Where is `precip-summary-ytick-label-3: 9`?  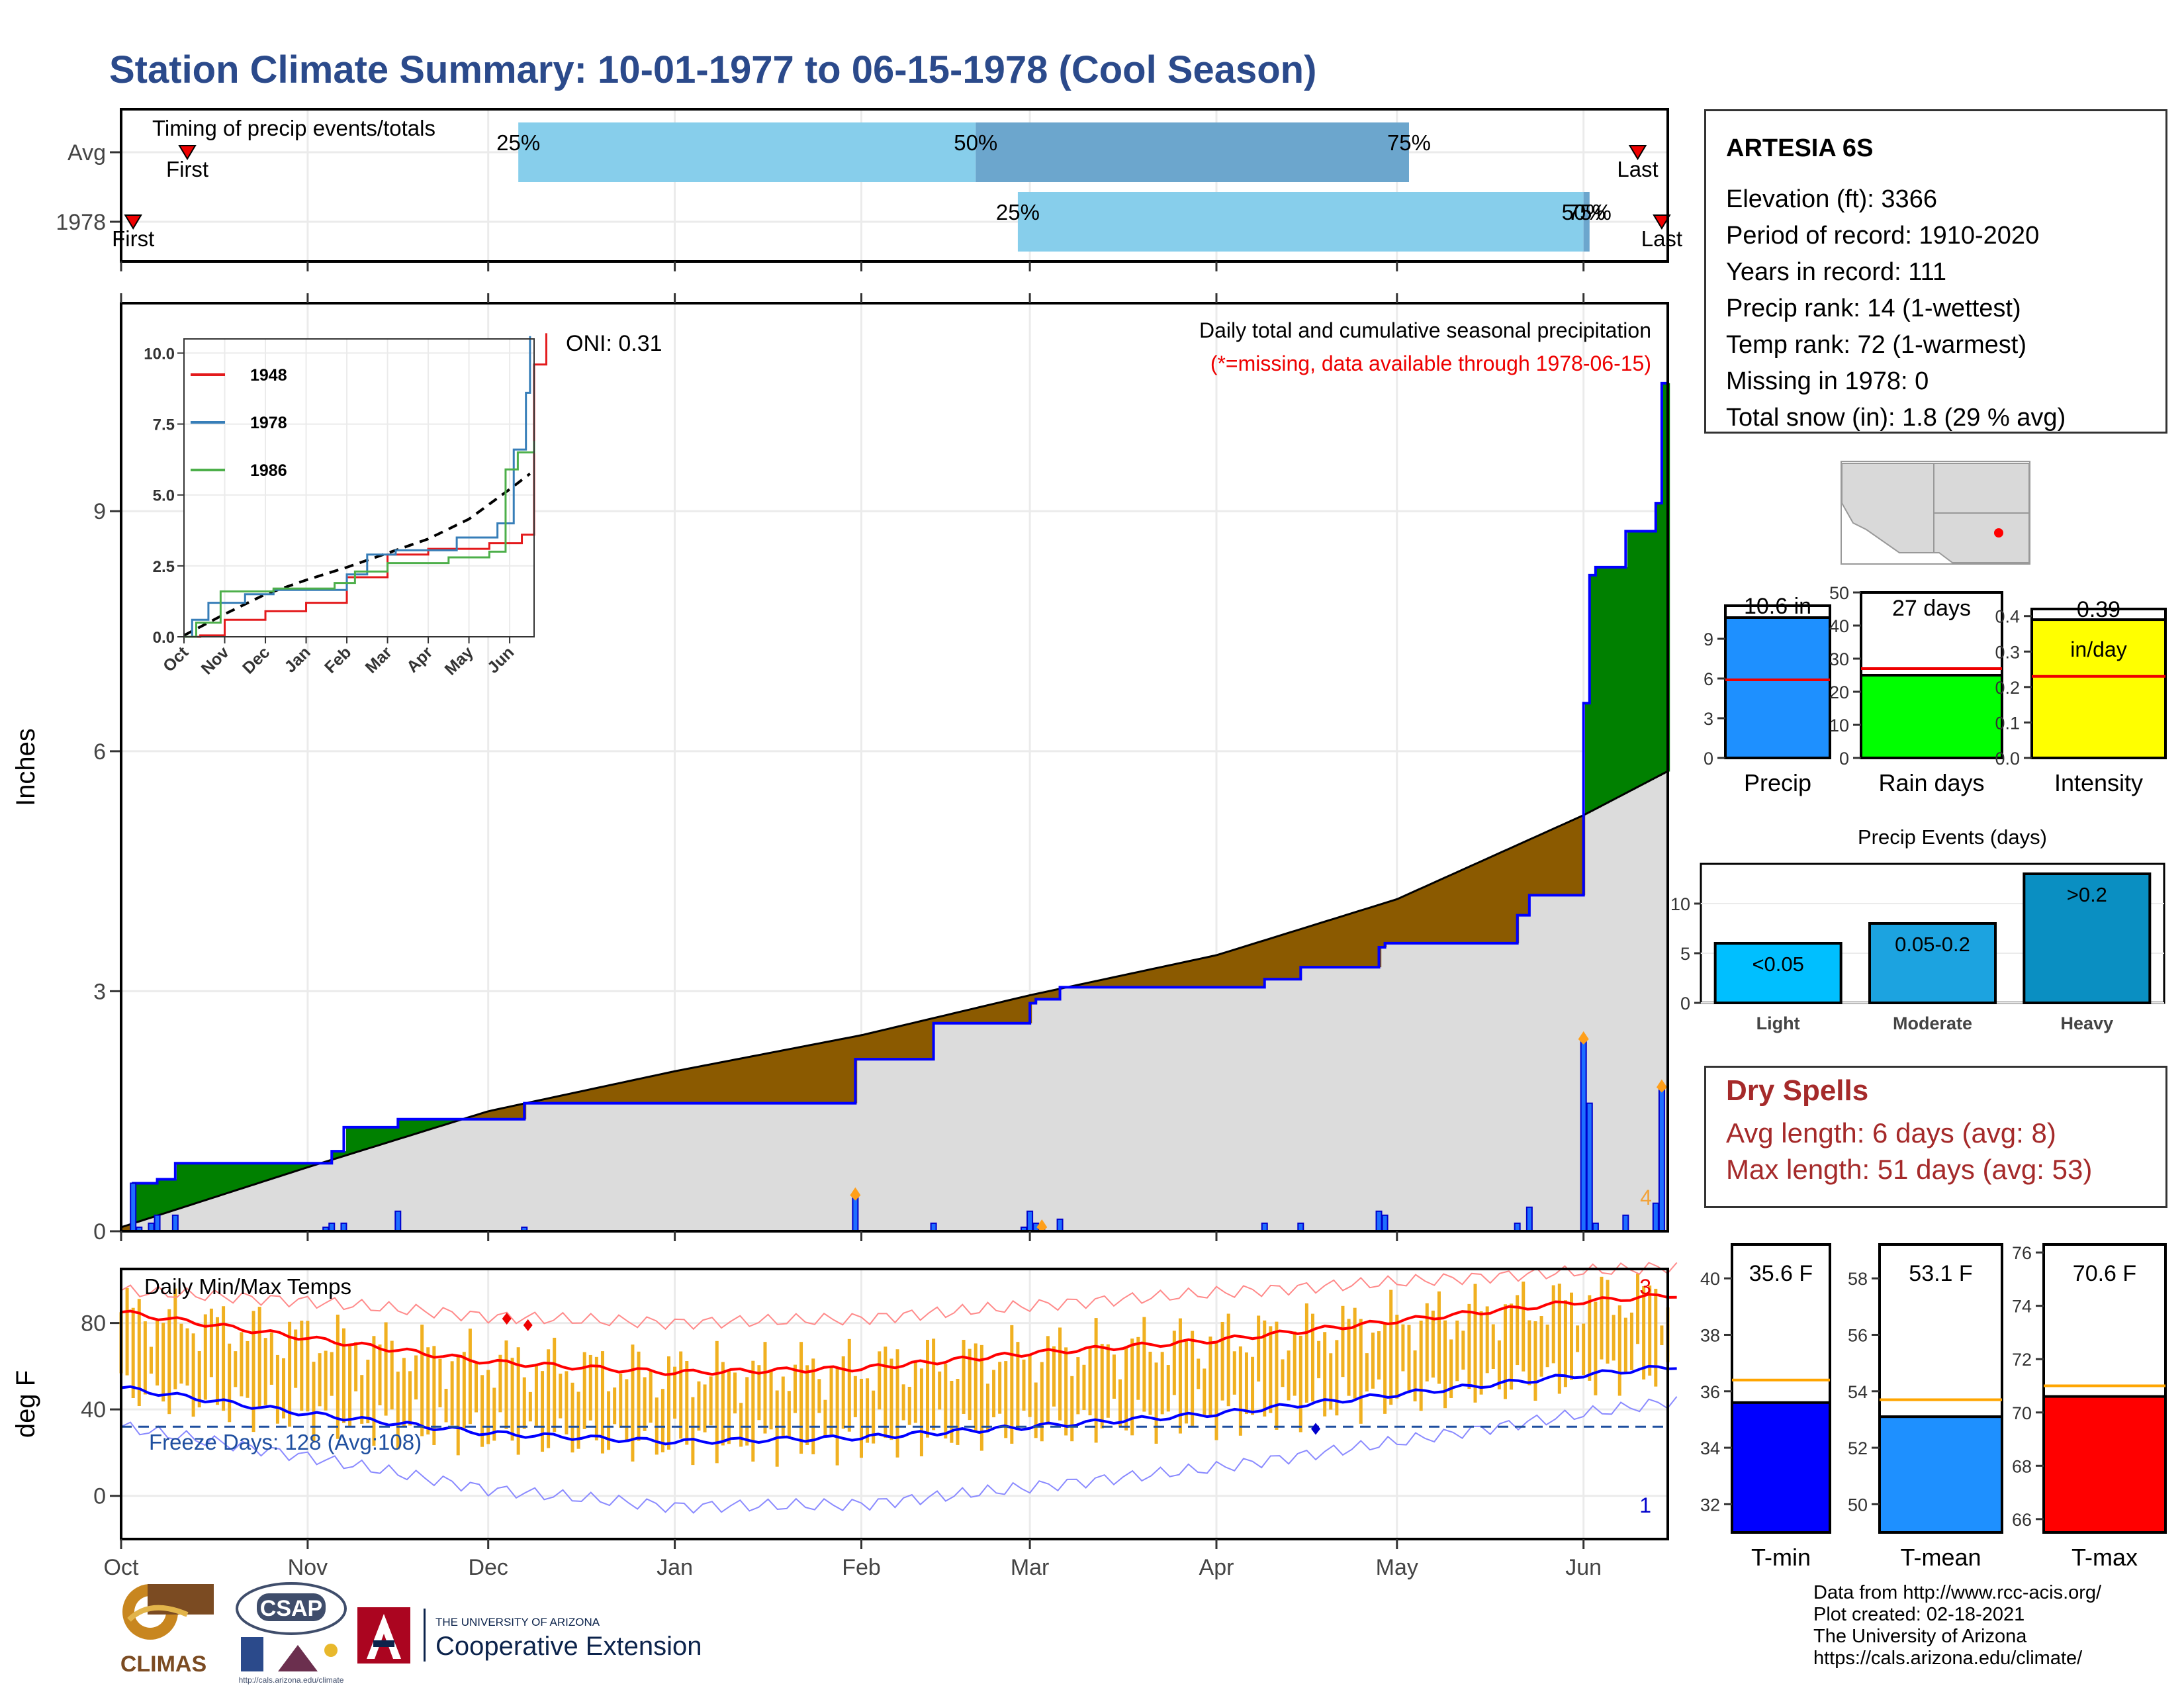 precip-summary-ytick-label-3: 9 is located at coordinates (1709, 639).